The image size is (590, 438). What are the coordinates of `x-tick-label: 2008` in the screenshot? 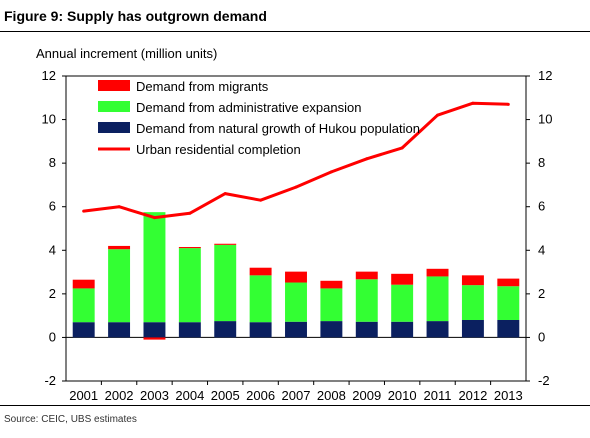 It's located at (331, 395).